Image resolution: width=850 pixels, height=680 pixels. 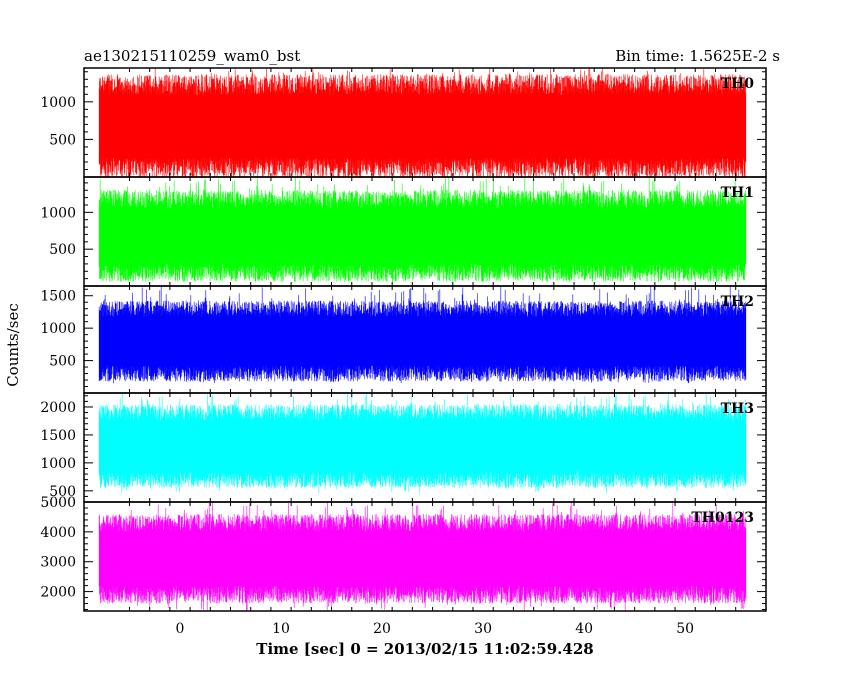 What do you see at coordinates (422, 443) in the screenshot?
I see `series-th3` at bounding box center [422, 443].